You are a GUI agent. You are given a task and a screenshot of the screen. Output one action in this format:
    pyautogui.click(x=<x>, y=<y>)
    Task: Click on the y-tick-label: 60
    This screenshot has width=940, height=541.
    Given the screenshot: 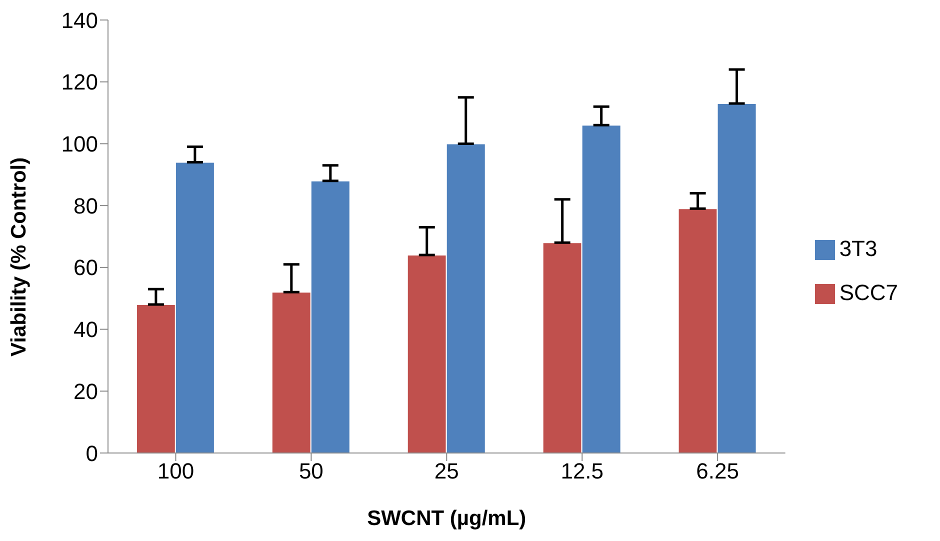 What is the action you would take?
    pyautogui.click(x=86, y=267)
    